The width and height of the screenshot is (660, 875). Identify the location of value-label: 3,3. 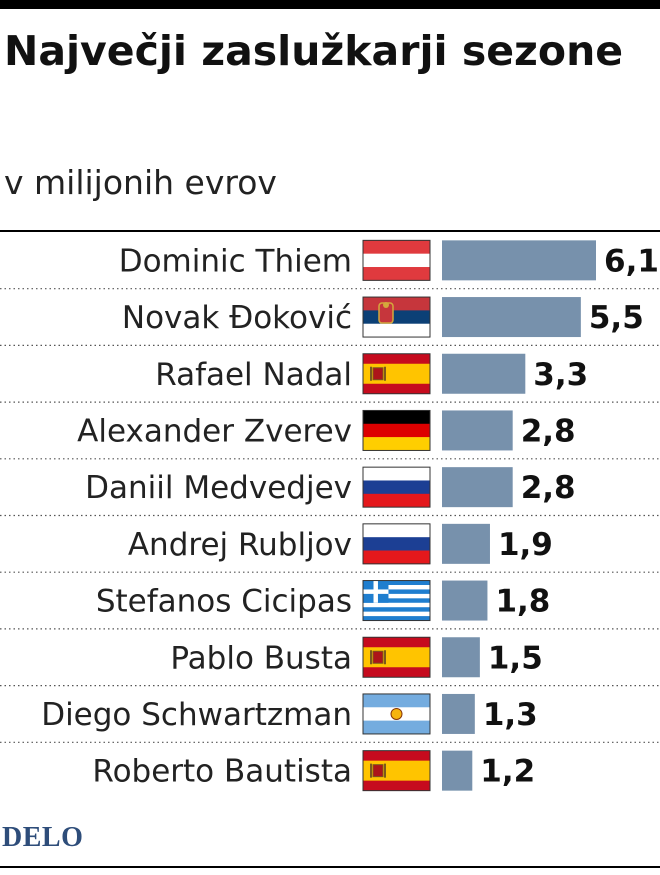
(560, 375).